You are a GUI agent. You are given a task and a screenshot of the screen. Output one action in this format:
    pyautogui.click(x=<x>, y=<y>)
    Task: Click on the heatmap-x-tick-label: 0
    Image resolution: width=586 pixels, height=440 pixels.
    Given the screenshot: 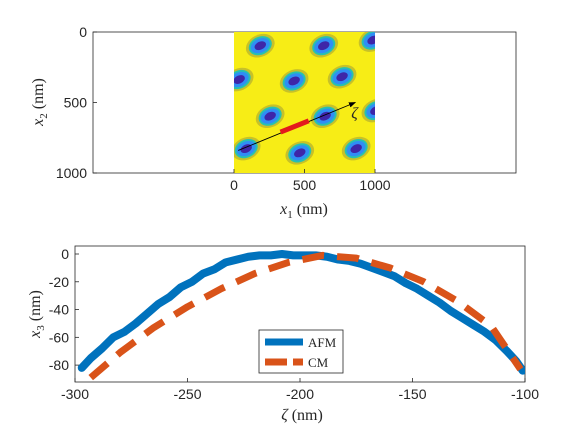 What is the action you would take?
    pyautogui.click(x=234, y=185)
    